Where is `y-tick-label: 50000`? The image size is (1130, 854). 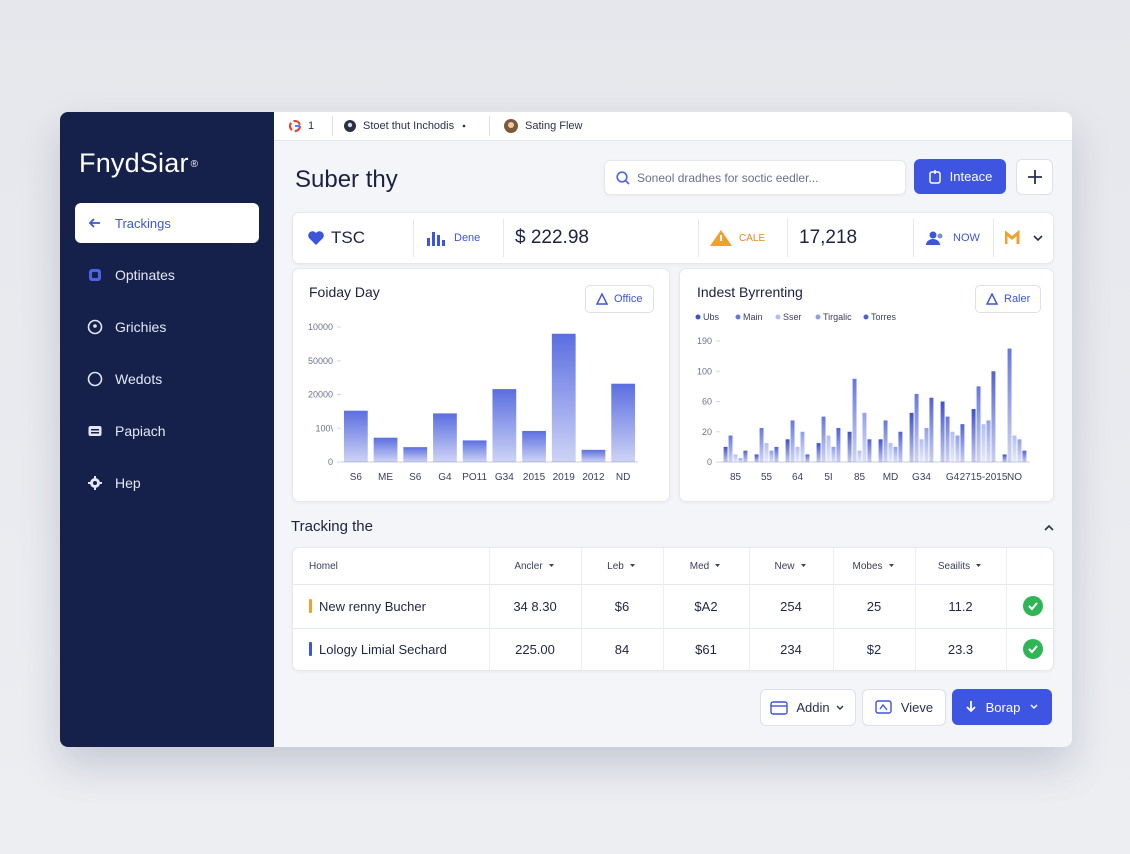
y-tick-label: 50000 is located at coordinates (320, 361).